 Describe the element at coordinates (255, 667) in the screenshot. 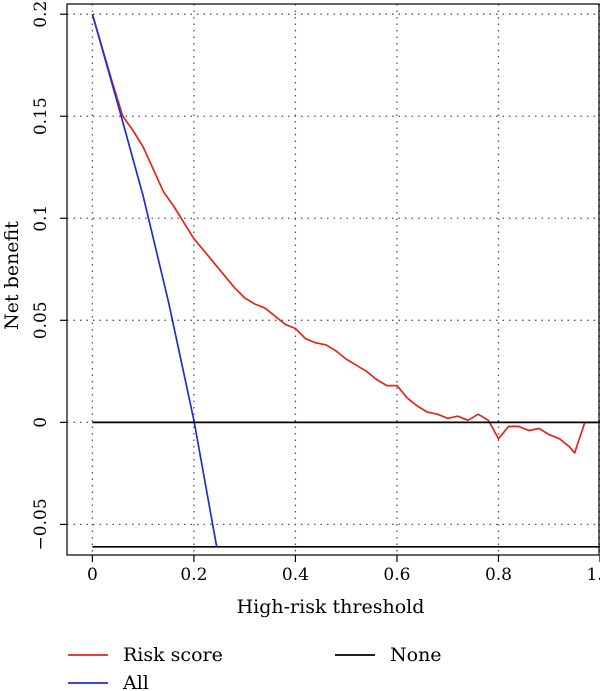

I see `legend: Risk score All None` at that location.